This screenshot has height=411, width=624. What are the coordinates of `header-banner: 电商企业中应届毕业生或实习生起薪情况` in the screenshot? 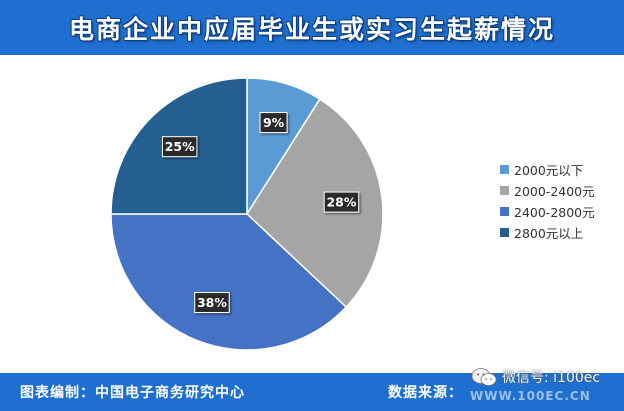 It's located at (312, 27).